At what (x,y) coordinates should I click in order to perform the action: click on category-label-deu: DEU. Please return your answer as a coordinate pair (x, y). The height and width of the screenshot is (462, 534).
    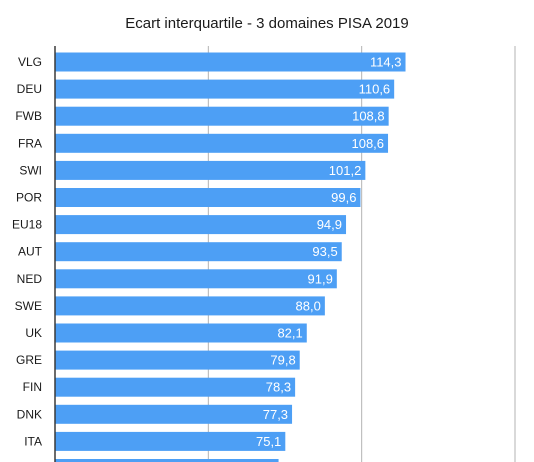
    Looking at the image, I should click on (29, 89).